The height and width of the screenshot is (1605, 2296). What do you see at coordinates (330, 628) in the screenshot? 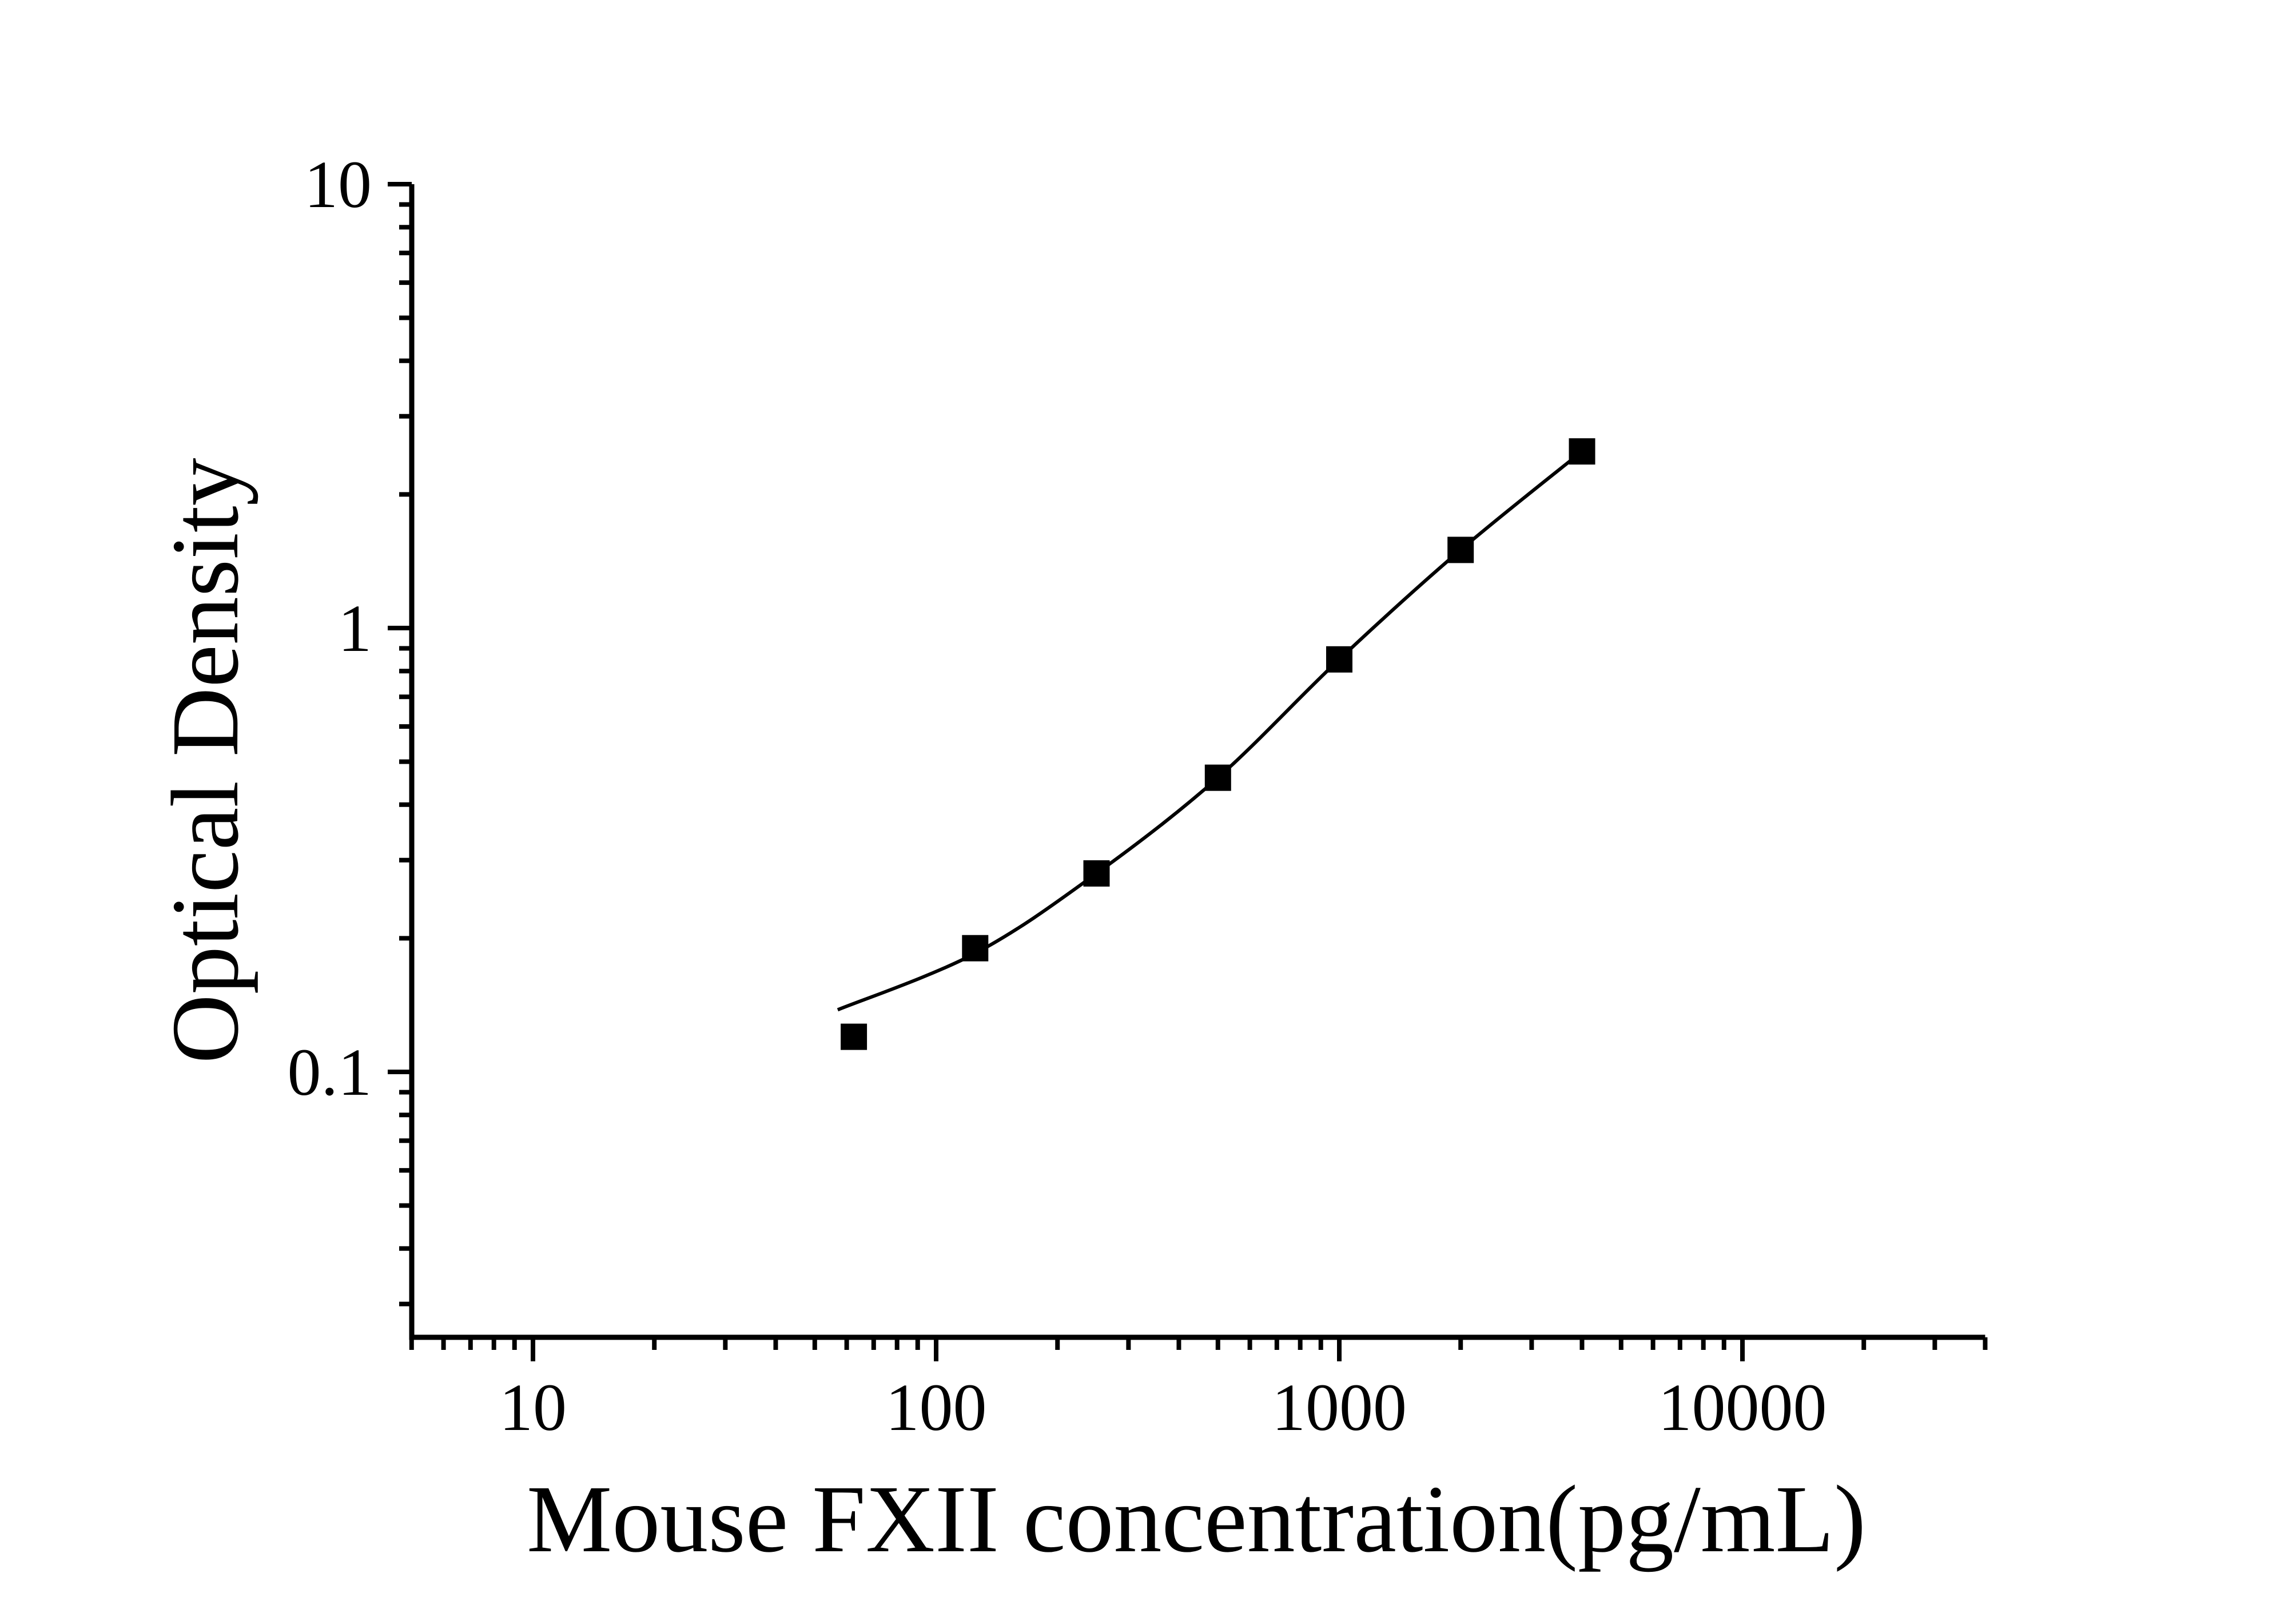
I see `y-tick-labels: 10 1 0.1` at bounding box center [330, 628].